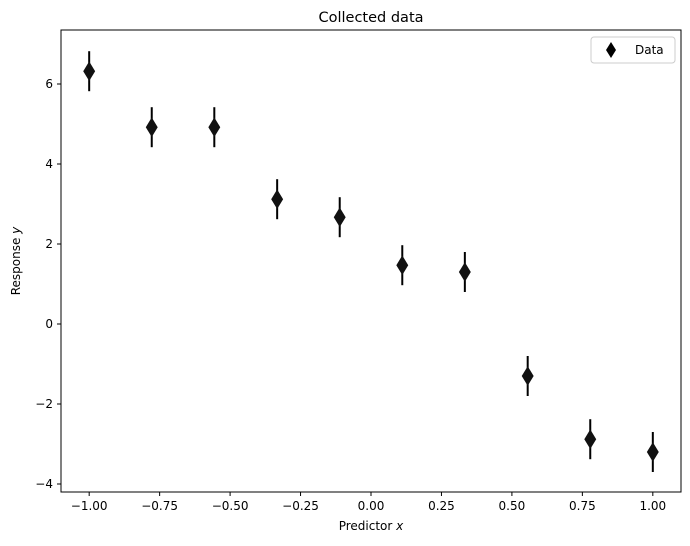 The width and height of the screenshot is (690, 546). I want to click on x-tick-label: −0.75, so click(159, 506).